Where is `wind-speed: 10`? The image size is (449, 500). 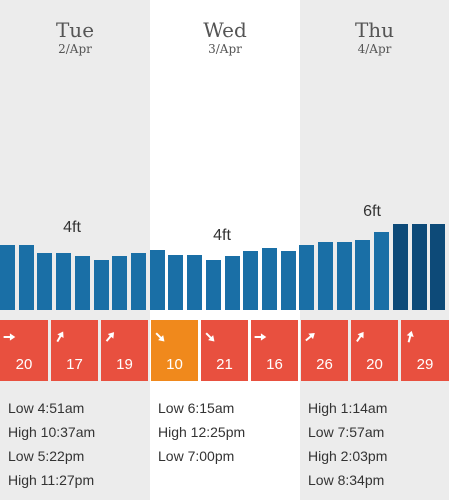
wind-speed: 10 is located at coordinates (174, 364).